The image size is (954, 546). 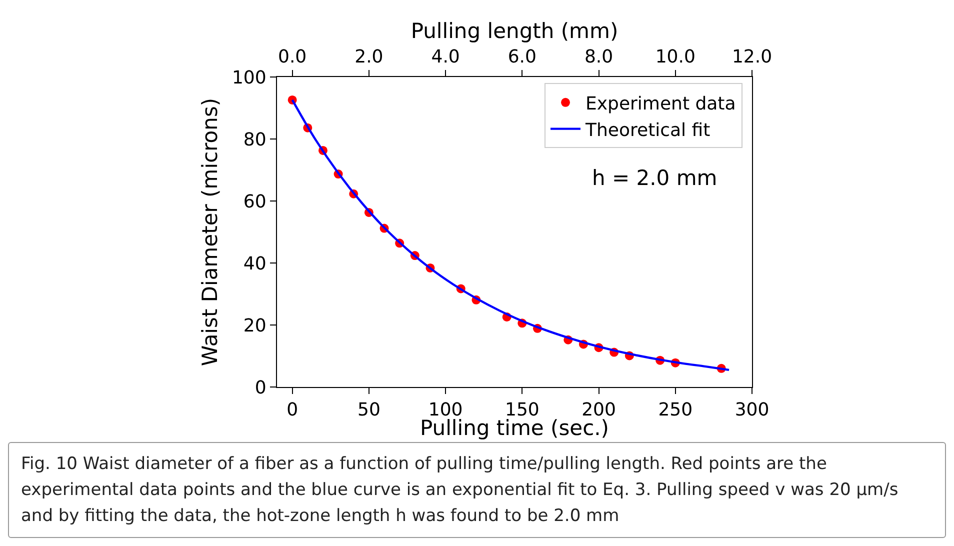 I want to click on x2-tick-label: 6.0, so click(x=522, y=57).